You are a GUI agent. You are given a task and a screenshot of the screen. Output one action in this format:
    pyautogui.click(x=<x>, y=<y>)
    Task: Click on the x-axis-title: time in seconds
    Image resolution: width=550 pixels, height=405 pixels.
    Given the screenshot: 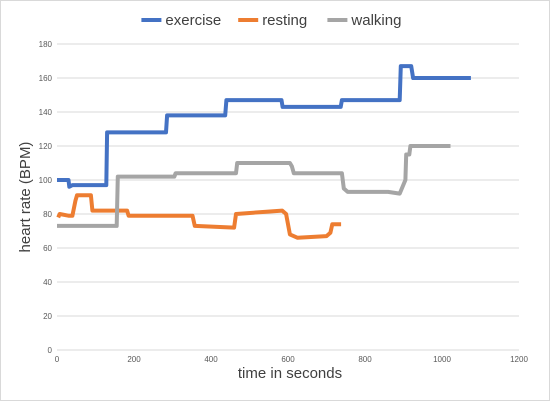 What is the action you would take?
    pyautogui.click(x=290, y=373)
    